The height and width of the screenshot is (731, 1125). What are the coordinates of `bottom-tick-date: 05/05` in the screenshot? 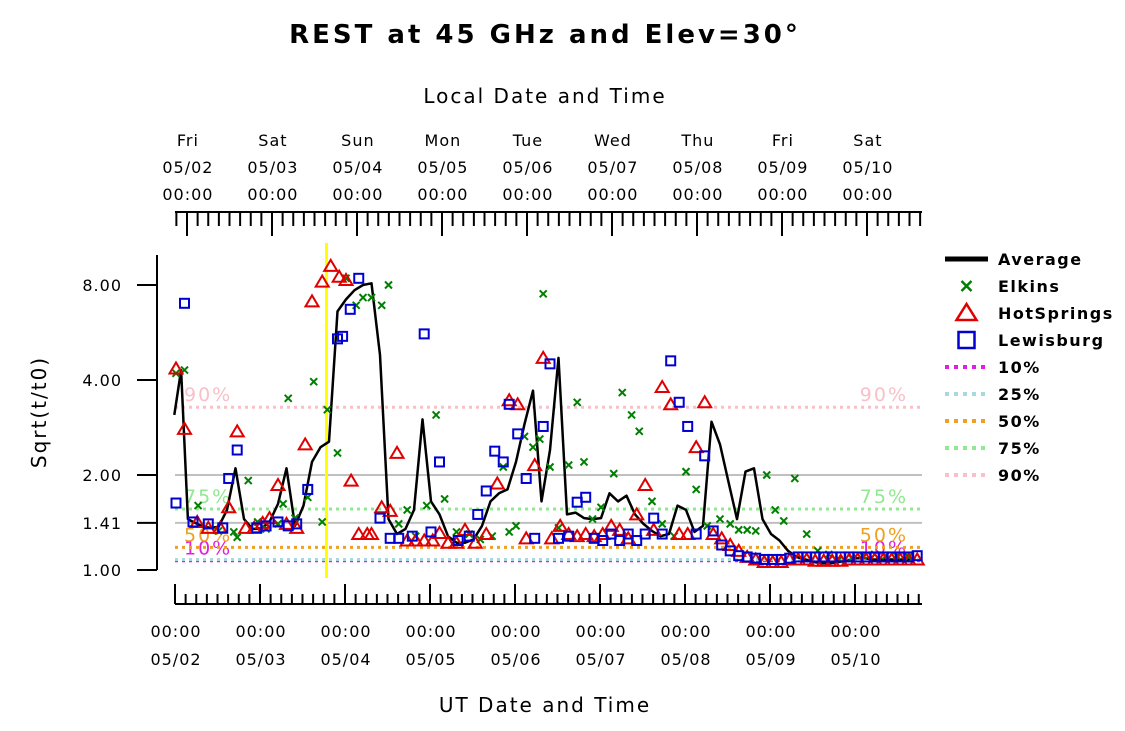 It's located at (430, 659).